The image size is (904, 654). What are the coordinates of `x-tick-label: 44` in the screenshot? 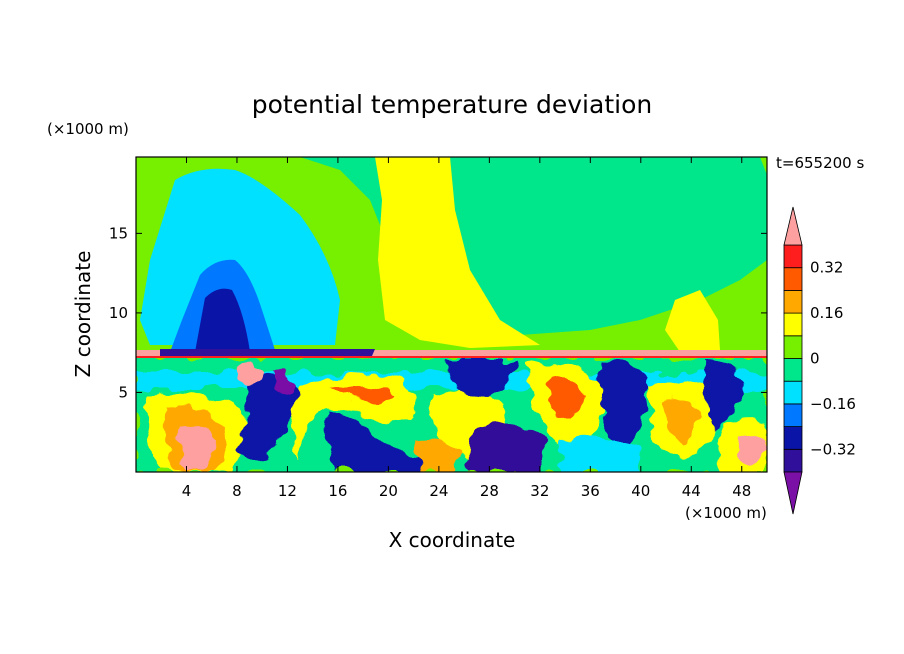 It's located at (691, 491).